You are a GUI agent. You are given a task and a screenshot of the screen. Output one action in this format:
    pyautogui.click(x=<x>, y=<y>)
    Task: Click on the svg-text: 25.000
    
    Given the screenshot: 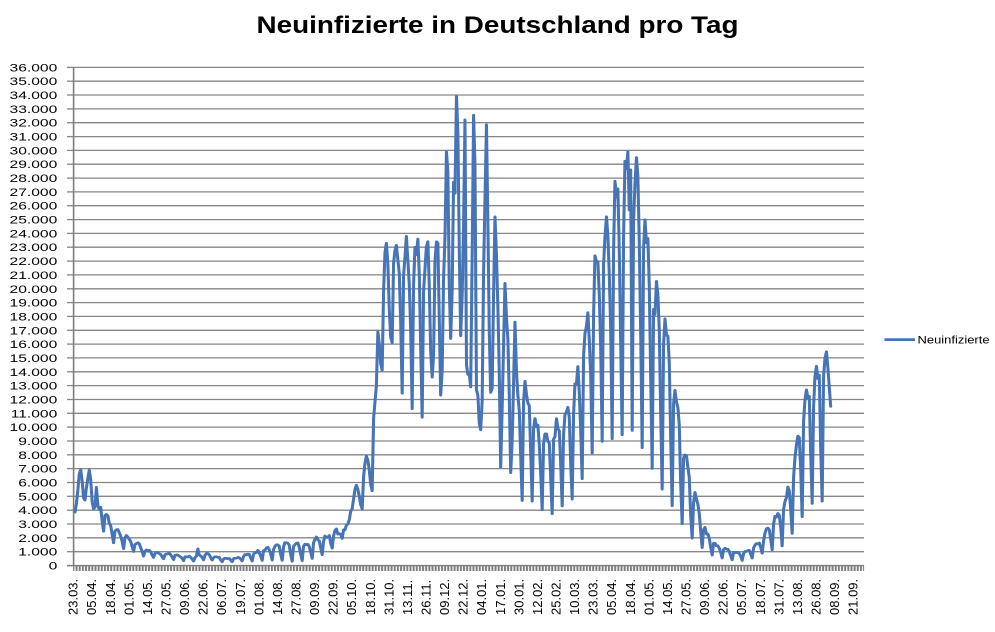 What is the action you would take?
    pyautogui.click(x=34, y=220)
    